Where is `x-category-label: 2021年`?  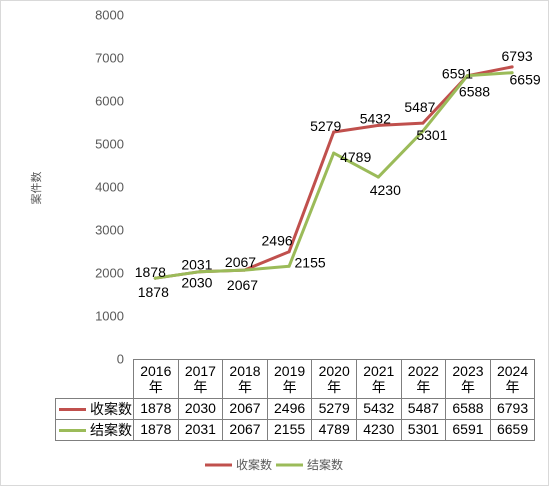
x-category-label: 2021年 is located at coordinates (379, 379).